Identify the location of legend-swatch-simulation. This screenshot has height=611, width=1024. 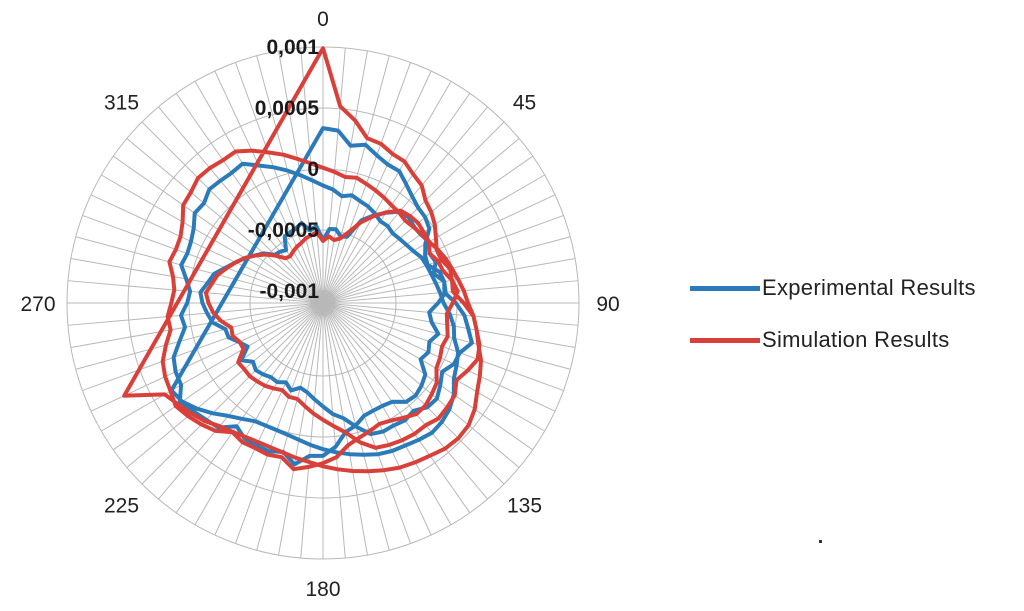
(725, 340).